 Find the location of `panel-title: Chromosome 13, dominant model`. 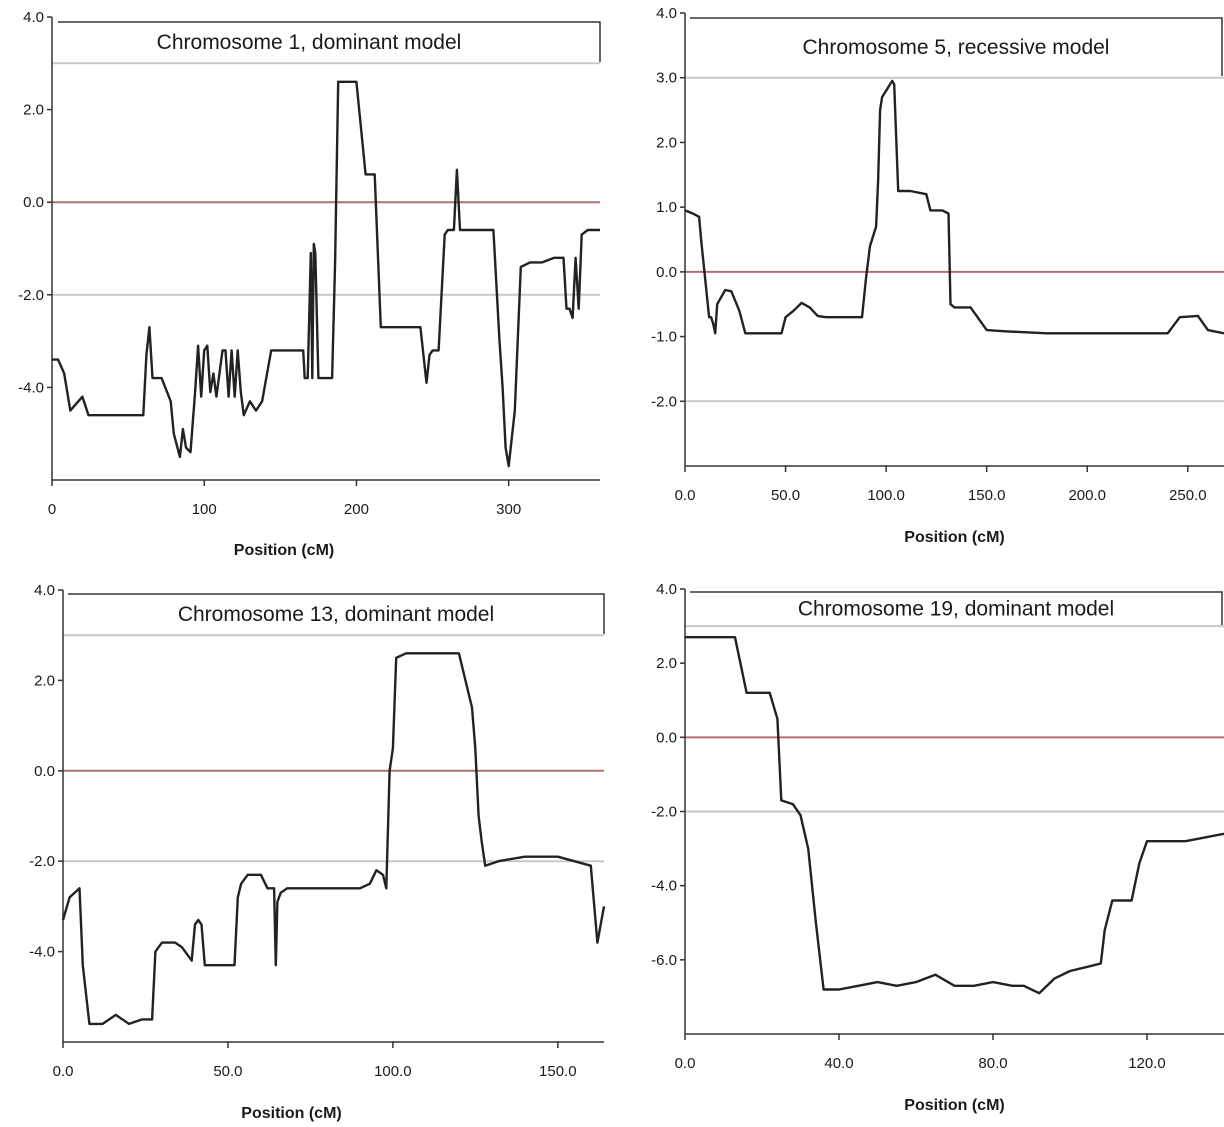

panel-title: Chromosome 13, dominant model is located at coordinates (336, 614).